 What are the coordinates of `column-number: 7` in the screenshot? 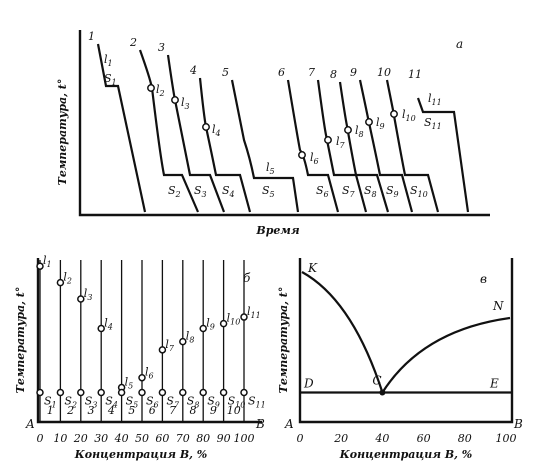 It's located at (172, 410).